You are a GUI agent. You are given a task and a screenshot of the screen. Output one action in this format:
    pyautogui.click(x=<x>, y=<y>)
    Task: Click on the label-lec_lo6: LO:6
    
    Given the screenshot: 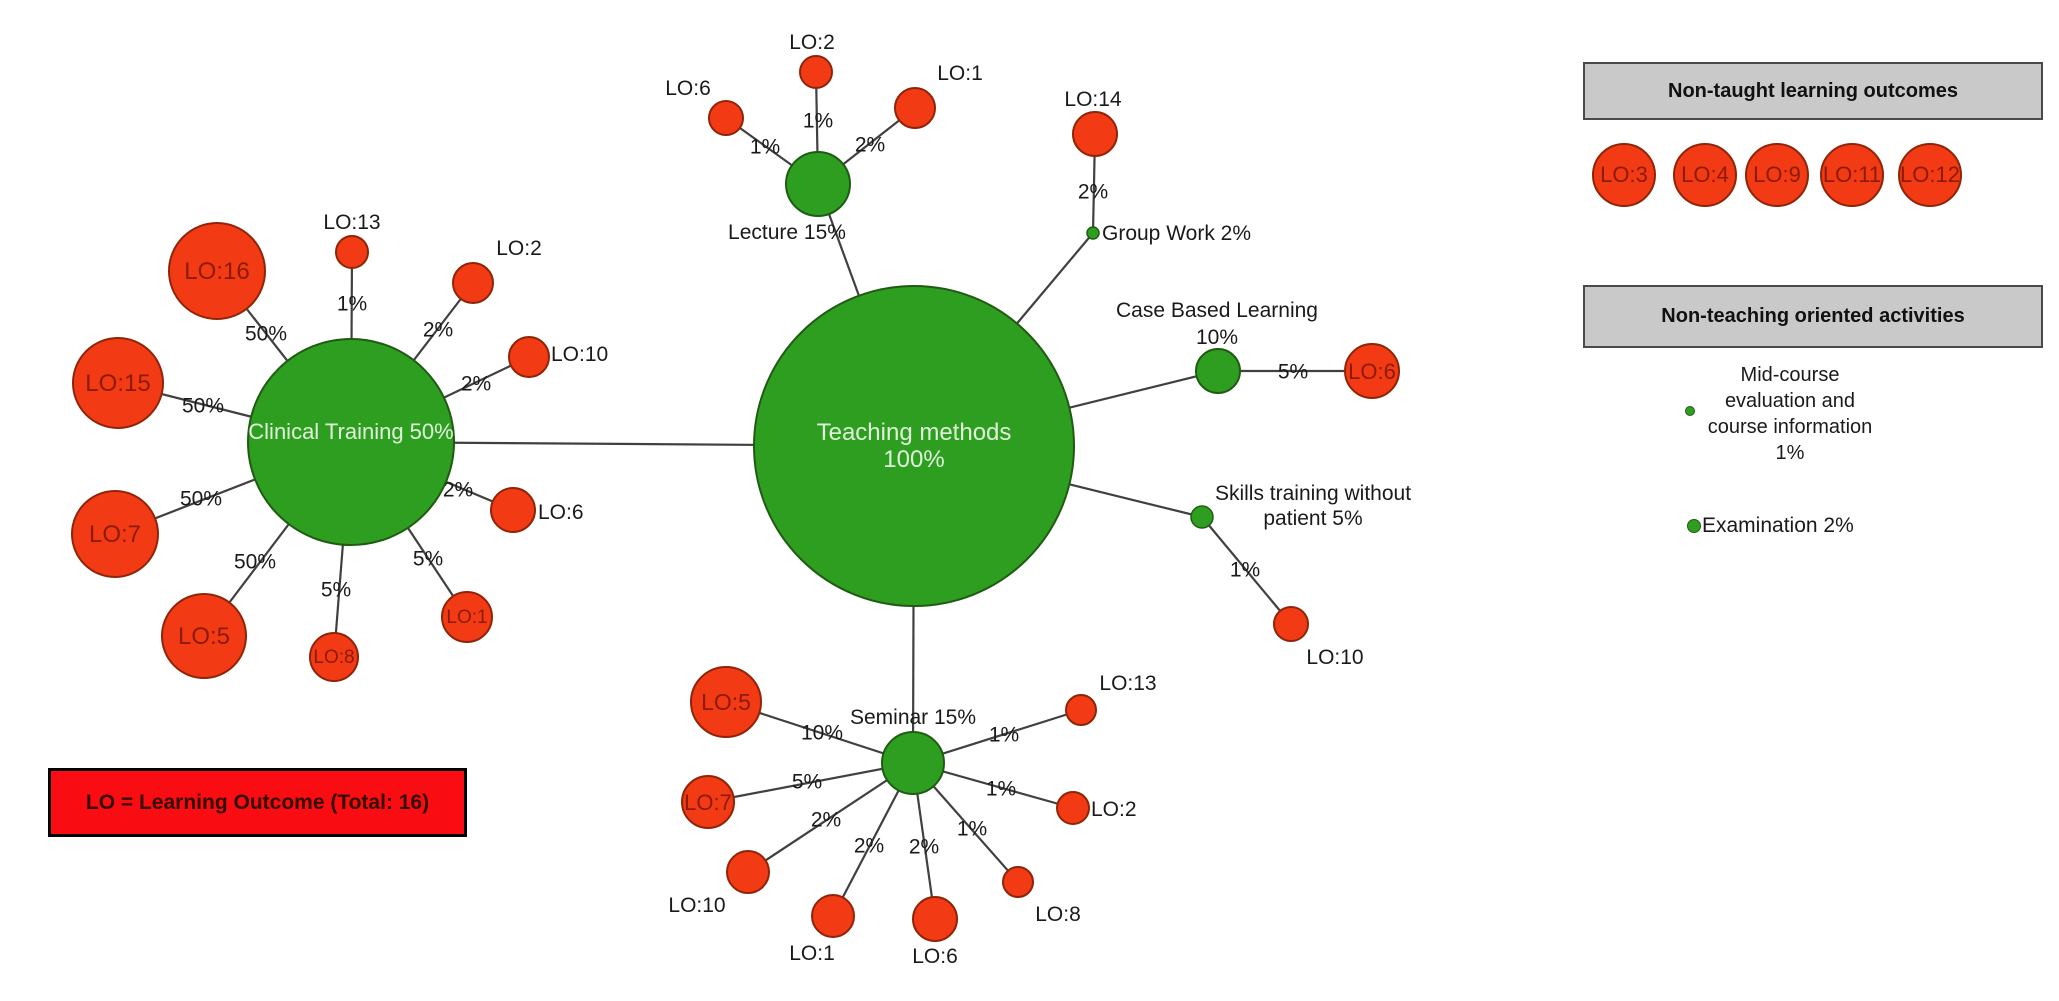 What is the action you would take?
    pyautogui.click(x=688, y=88)
    